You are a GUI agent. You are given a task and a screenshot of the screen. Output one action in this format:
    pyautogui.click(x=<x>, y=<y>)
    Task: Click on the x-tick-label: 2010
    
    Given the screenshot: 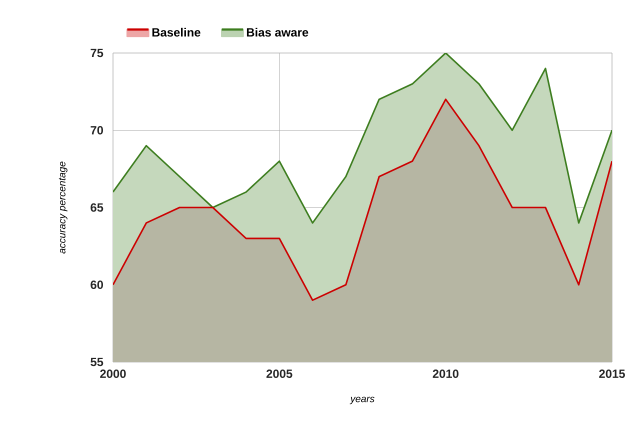 What is the action you would take?
    pyautogui.click(x=445, y=374)
    